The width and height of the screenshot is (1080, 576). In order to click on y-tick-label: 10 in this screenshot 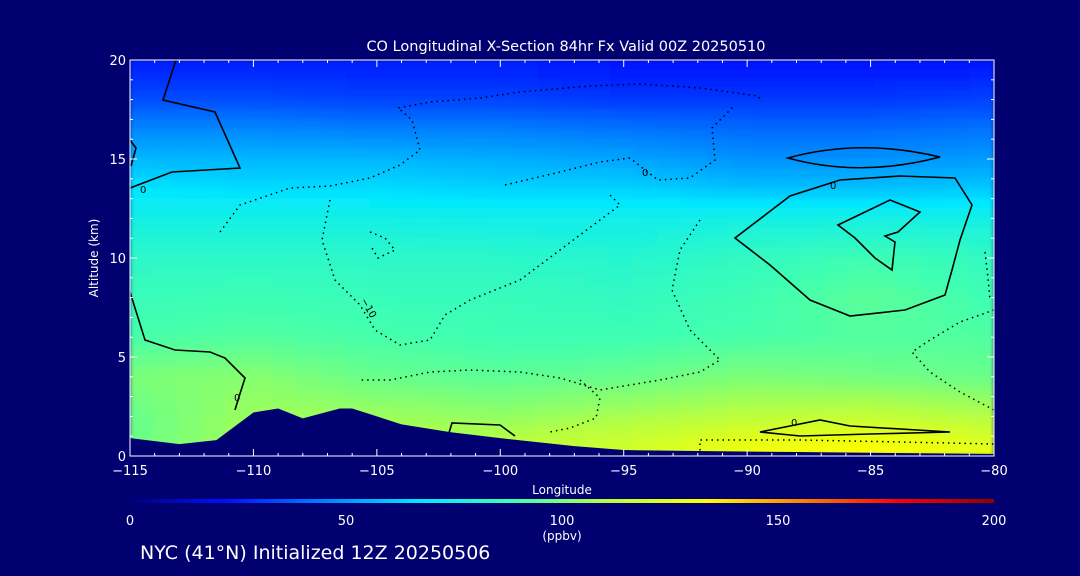, I will do `click(117, 259)`.